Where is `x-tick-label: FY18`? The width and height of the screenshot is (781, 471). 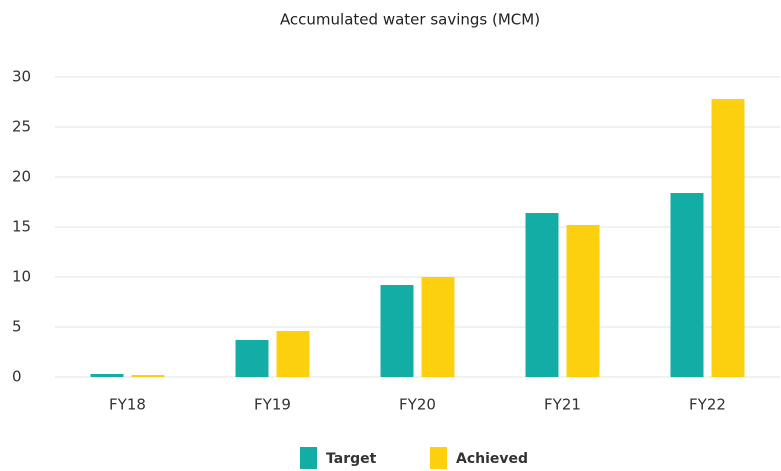
x-tick-label: FY18 is located at coordinates (127, 405).